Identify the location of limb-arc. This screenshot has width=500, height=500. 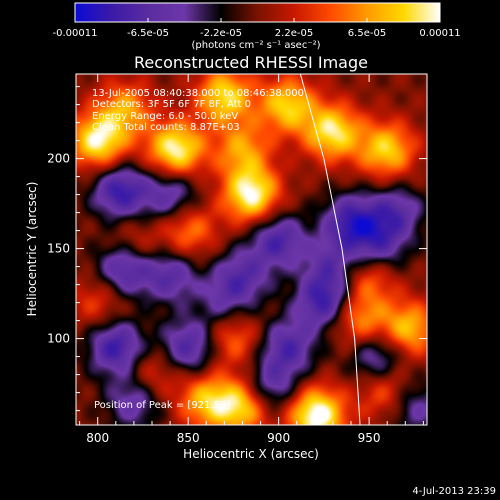
(330, 249).